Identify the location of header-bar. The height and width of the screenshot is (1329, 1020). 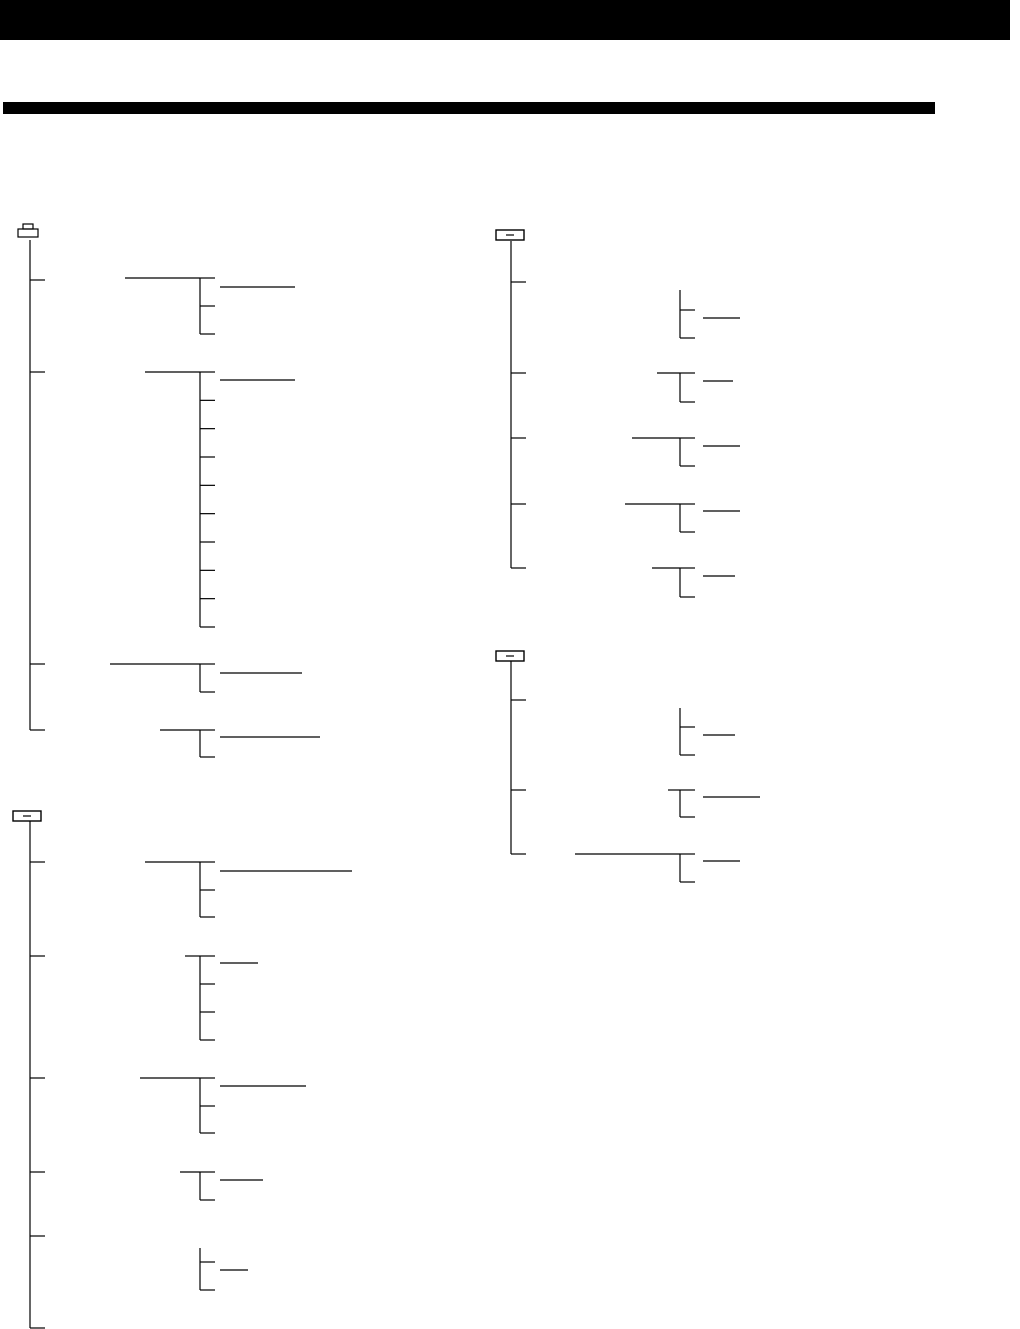
(505, 20).